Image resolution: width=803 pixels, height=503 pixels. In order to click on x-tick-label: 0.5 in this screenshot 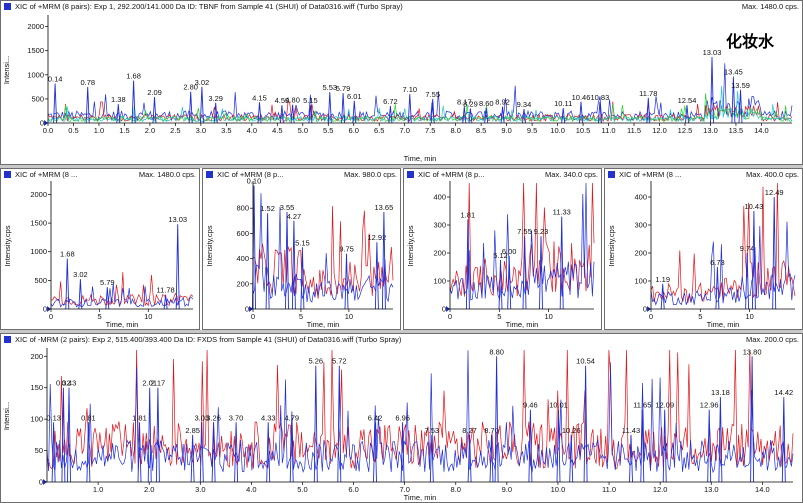, I will do `click(73, 130)`.